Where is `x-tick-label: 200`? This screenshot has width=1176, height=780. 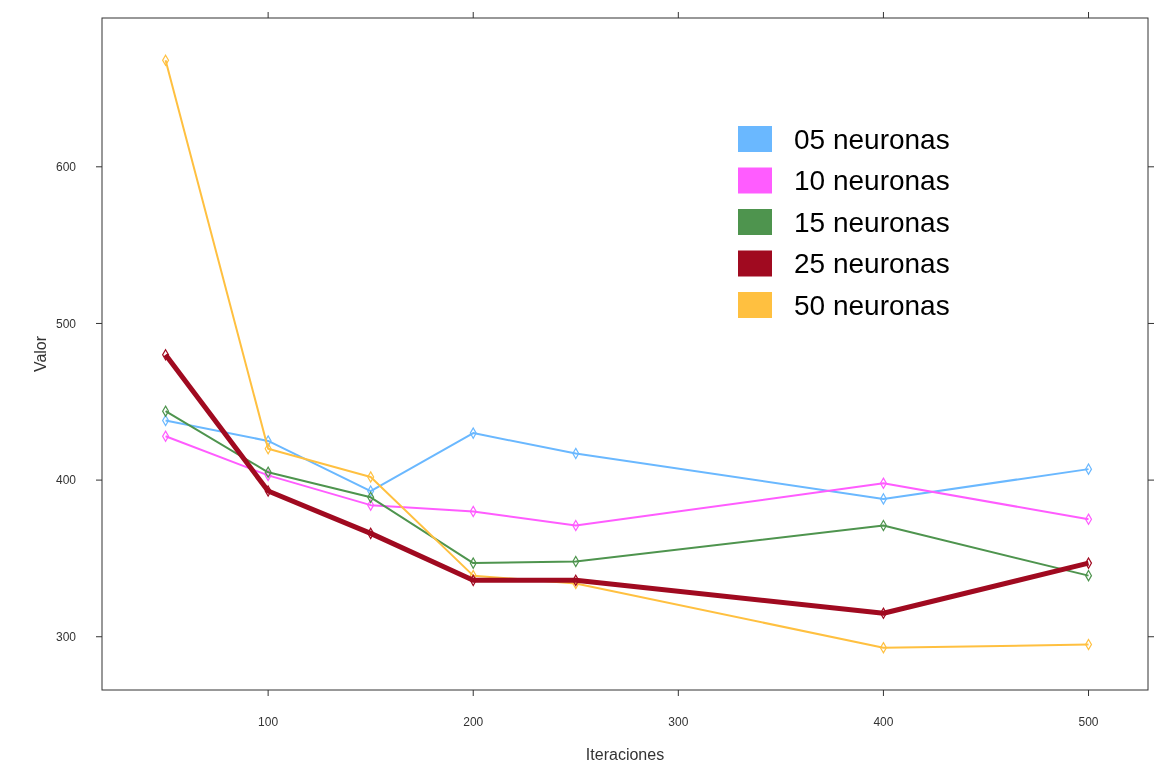
x-tick-label: 200 is located at coordinates (473, 722).